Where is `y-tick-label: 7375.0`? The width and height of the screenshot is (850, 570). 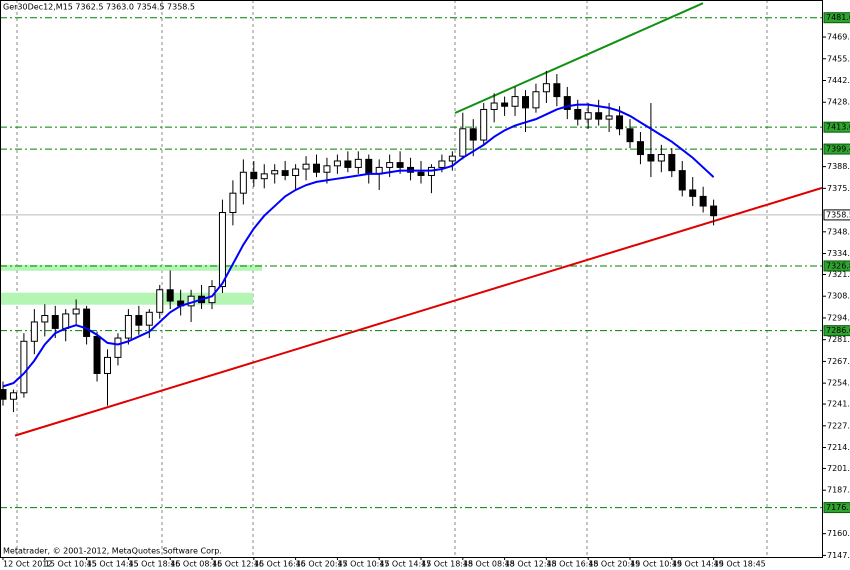
y-tick-label: 7375.0 is located at coordinates (838, 188).